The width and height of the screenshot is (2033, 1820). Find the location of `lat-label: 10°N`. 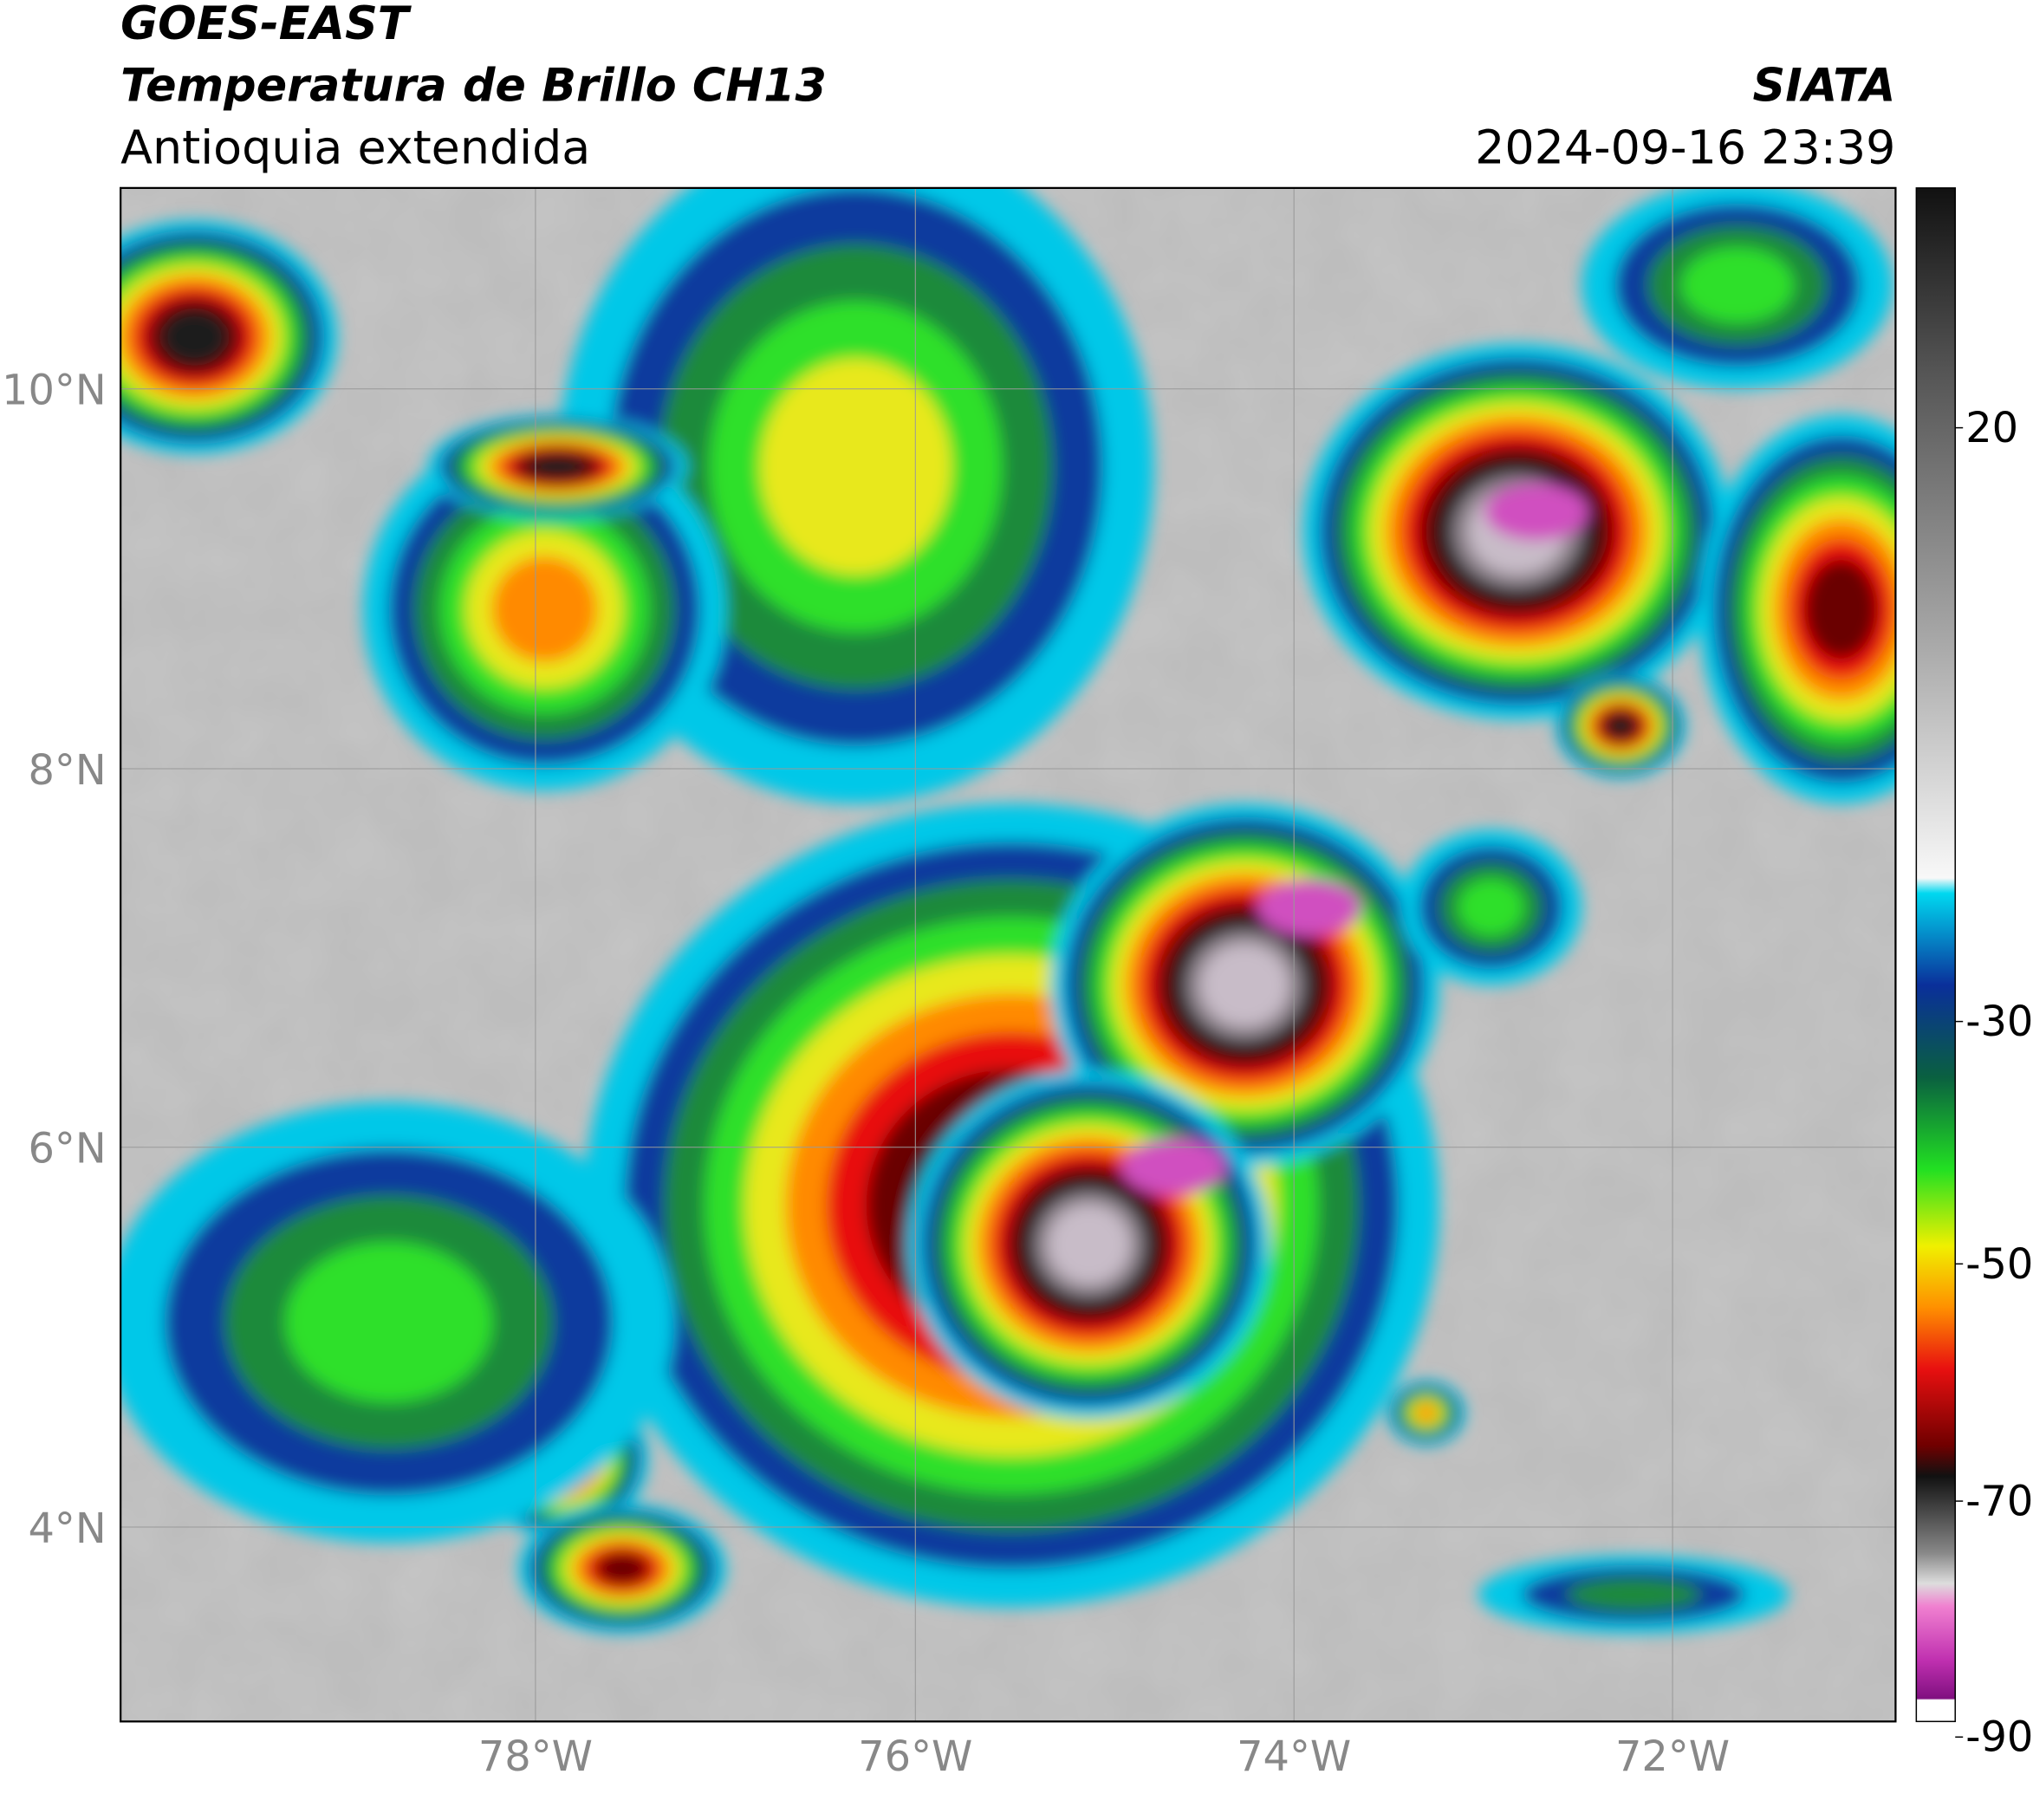

lat-label: 10°N is located at coordinates (54, 391).